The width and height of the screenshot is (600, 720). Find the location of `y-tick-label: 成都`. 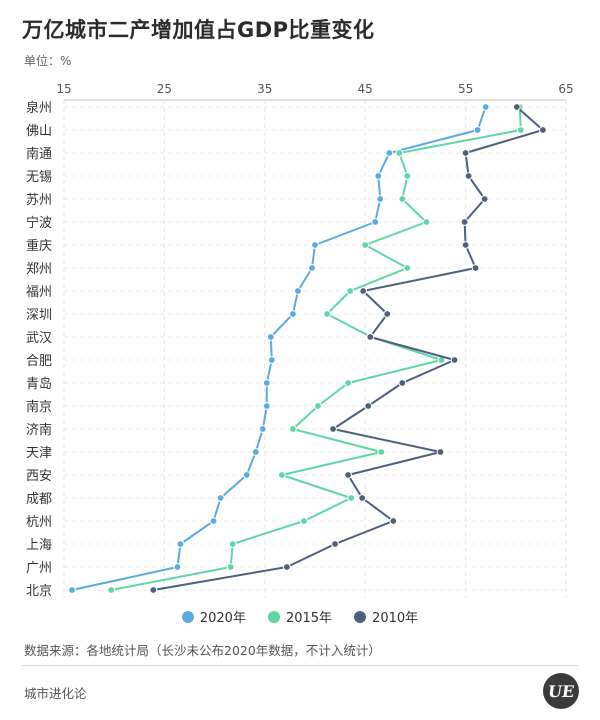

y-tick-label: 成都 is located at coordinates (39, 499).